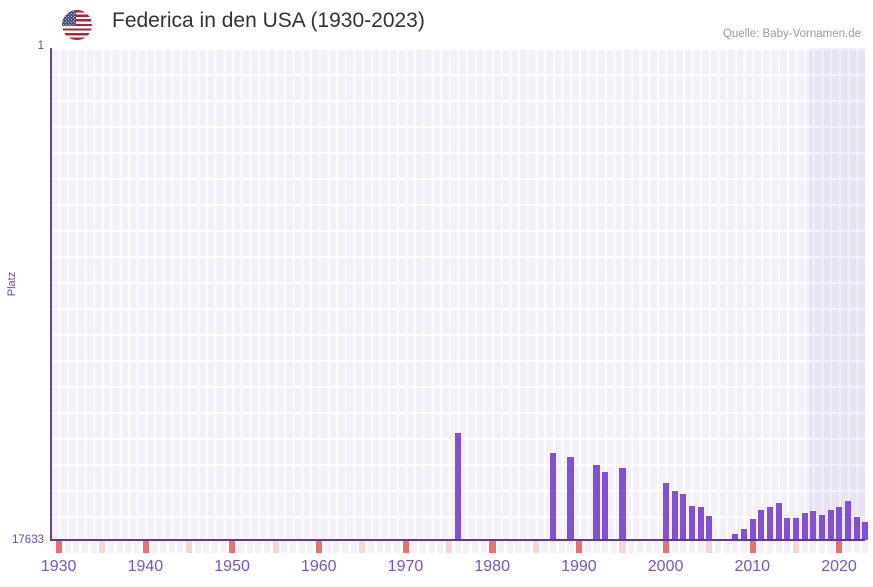 This screenshot has height=587, width=873. What do you see at coordinates (293, 547) in the screenshot?
I see `tick-cell-1957` at bounding box center [293, 547].